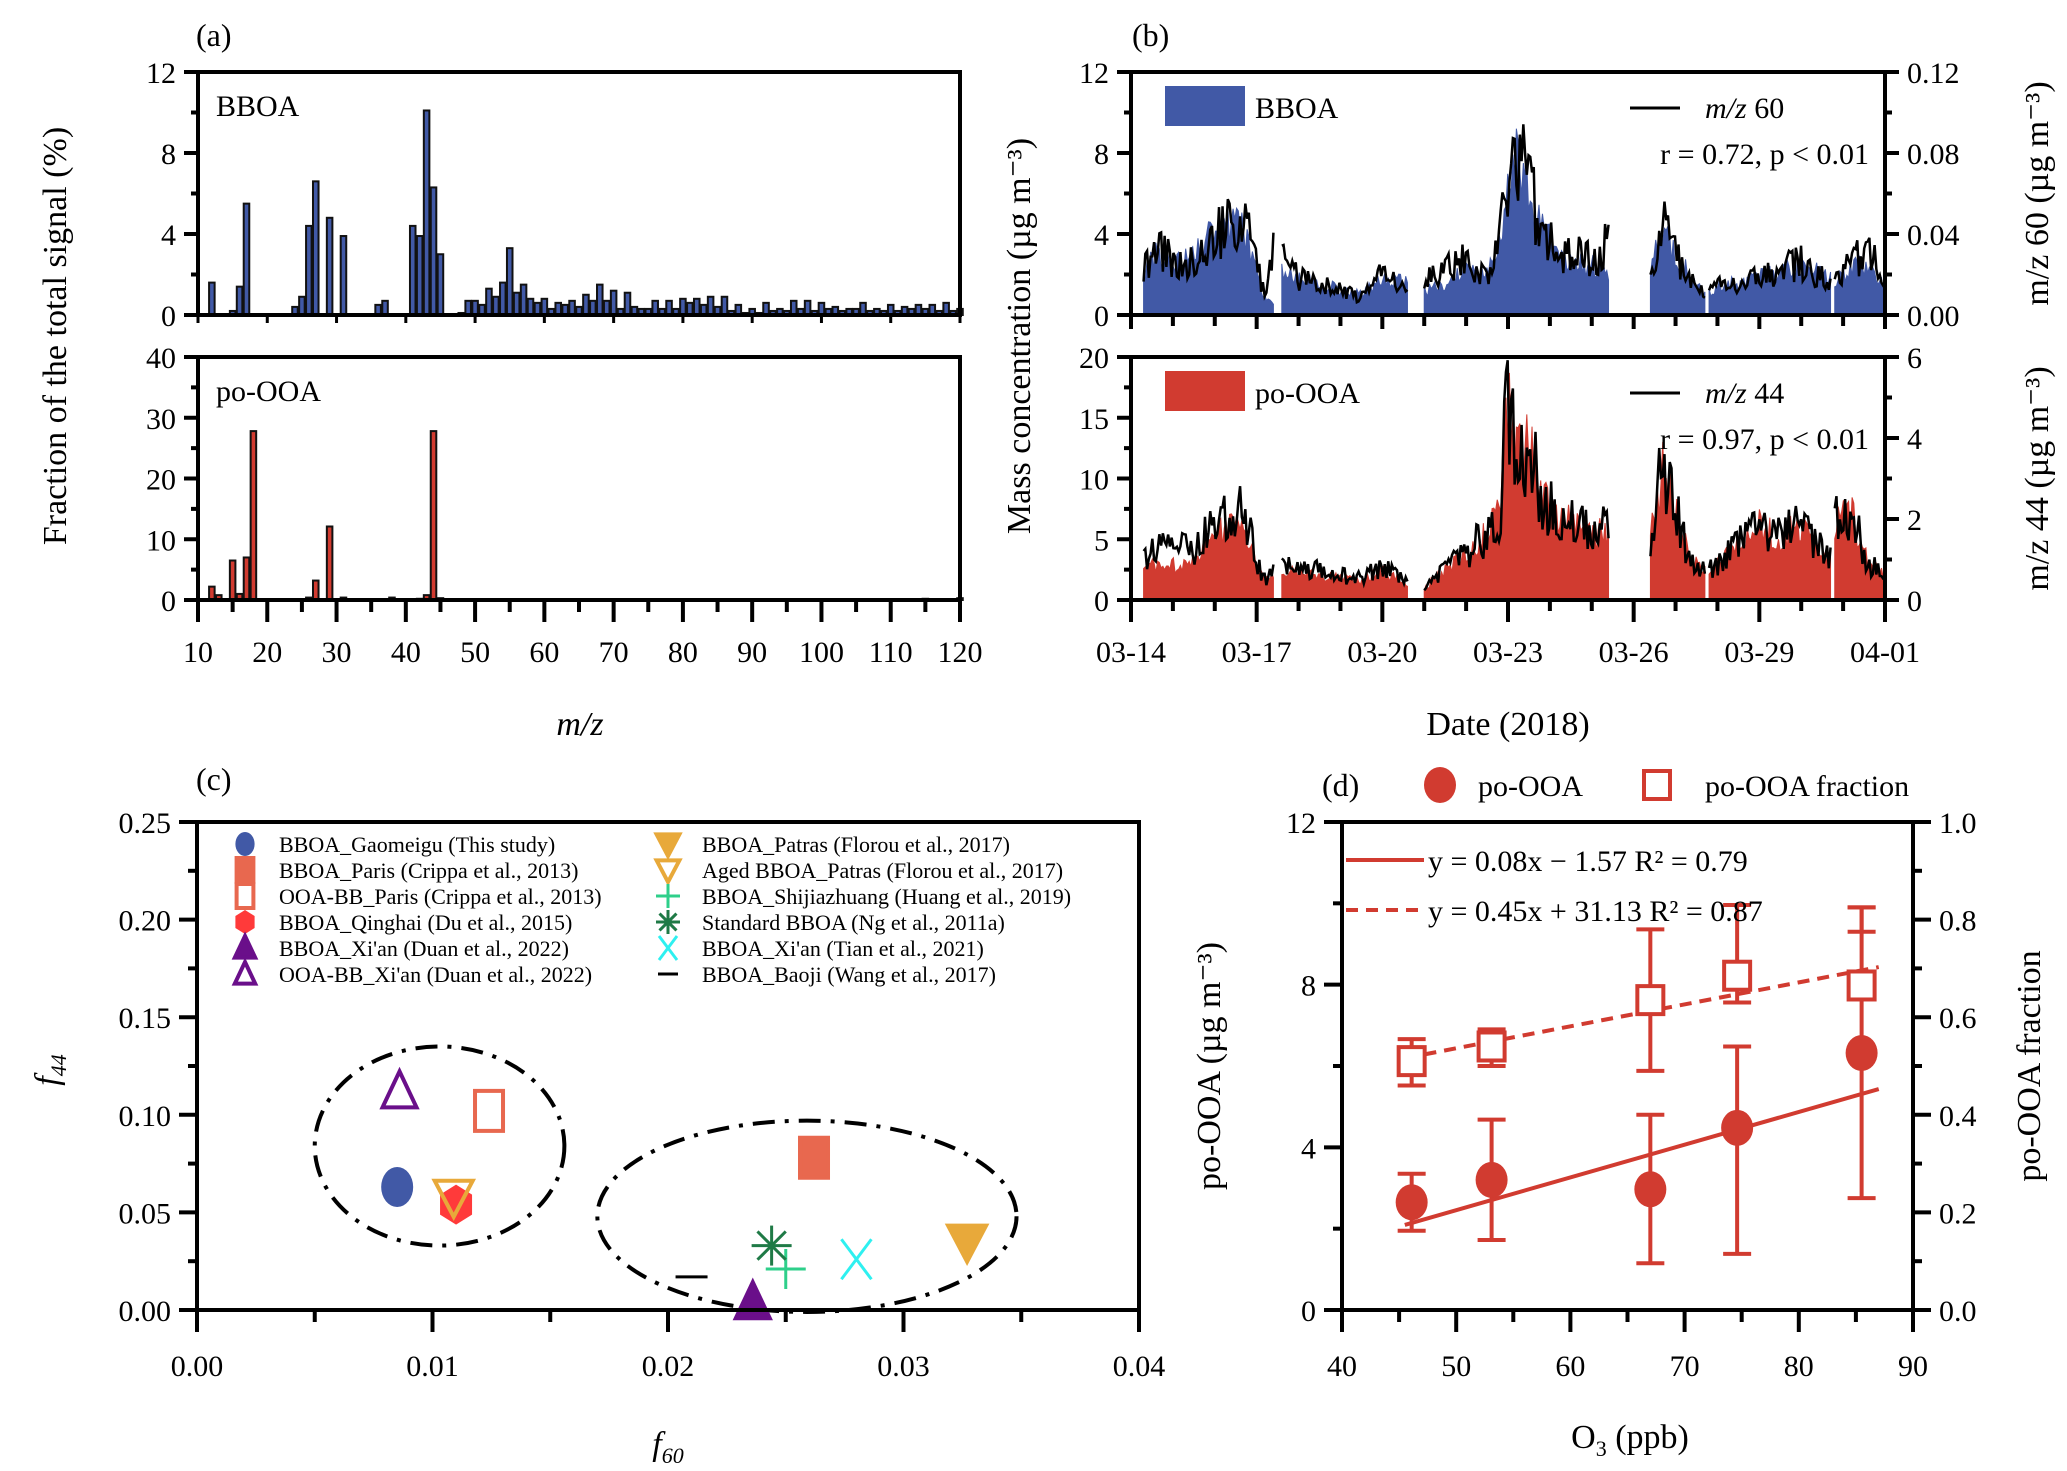  What do you see at coordinates (1301, 823) in the screenshot?
I see `panel-d-y-left-tick-label: 12` at bounding box center [1301, 823].